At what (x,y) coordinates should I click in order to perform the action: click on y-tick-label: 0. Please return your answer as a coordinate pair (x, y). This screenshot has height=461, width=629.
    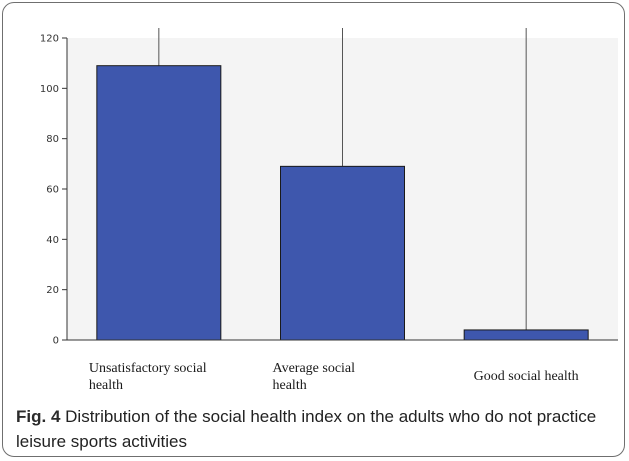
    Looking at the image, I should click on (56, 341).